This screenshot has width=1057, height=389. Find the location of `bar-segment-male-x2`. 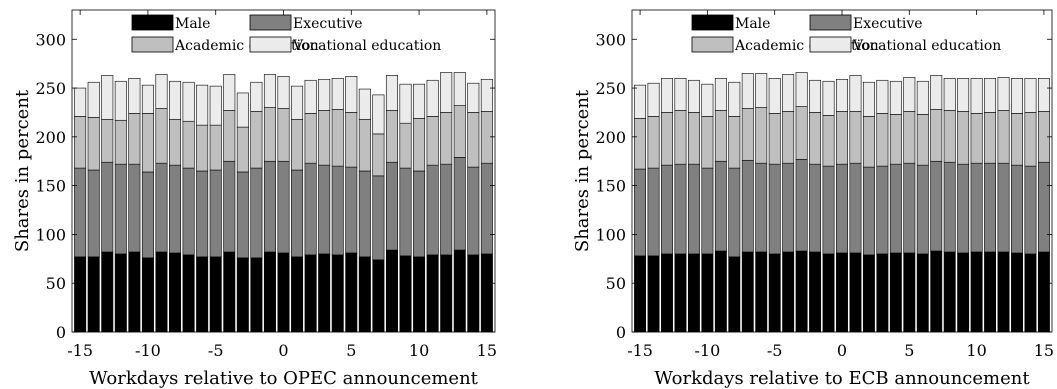

bar-segment-male-x2 is located at coordinates (868, 293).